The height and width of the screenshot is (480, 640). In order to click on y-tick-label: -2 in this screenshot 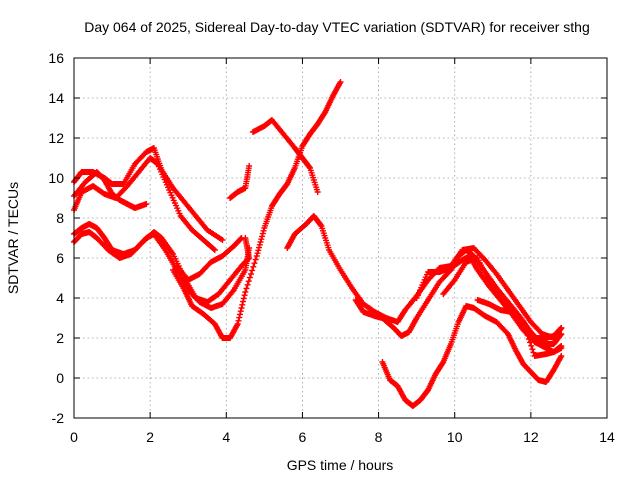, I will do `click(58, 418)`.